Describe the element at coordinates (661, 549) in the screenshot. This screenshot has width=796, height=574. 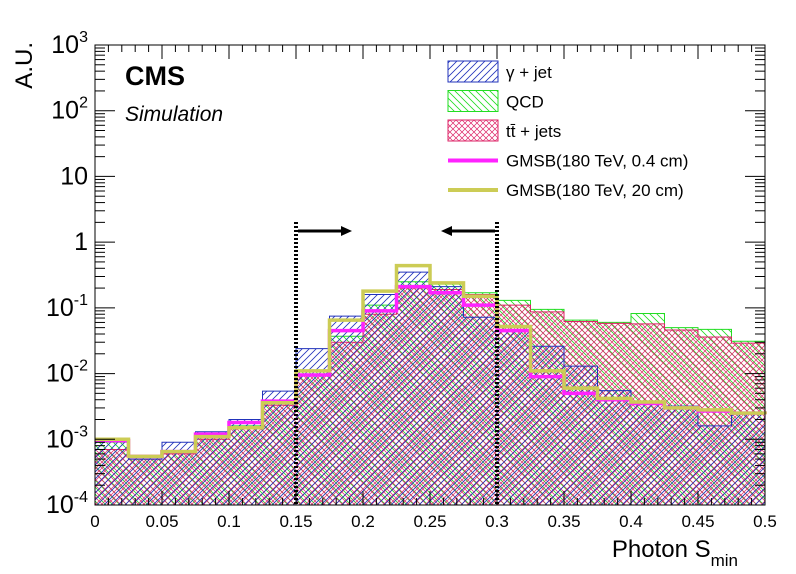
I see `x-axis-title-main: Photon S` at that location.